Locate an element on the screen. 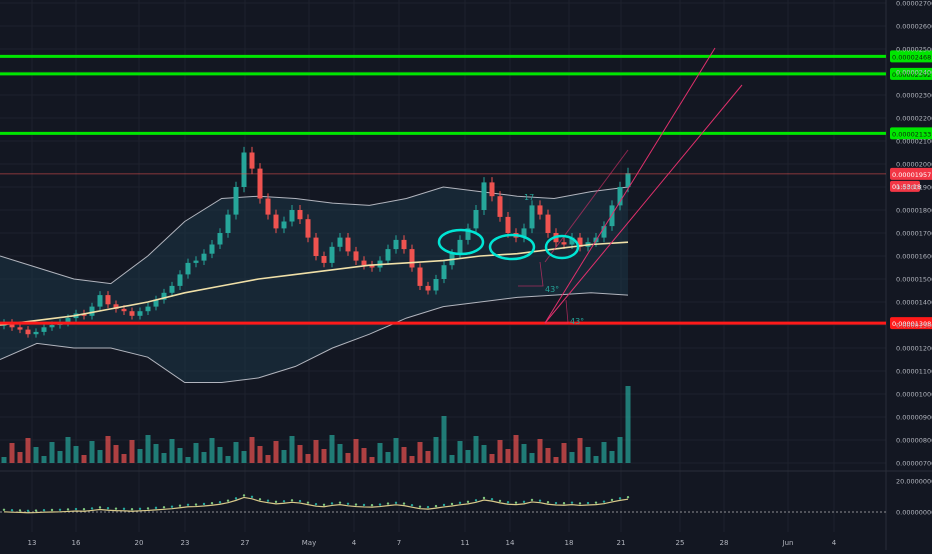  price-tick-label: 0.00002400 is located at coordinates (914, 73).